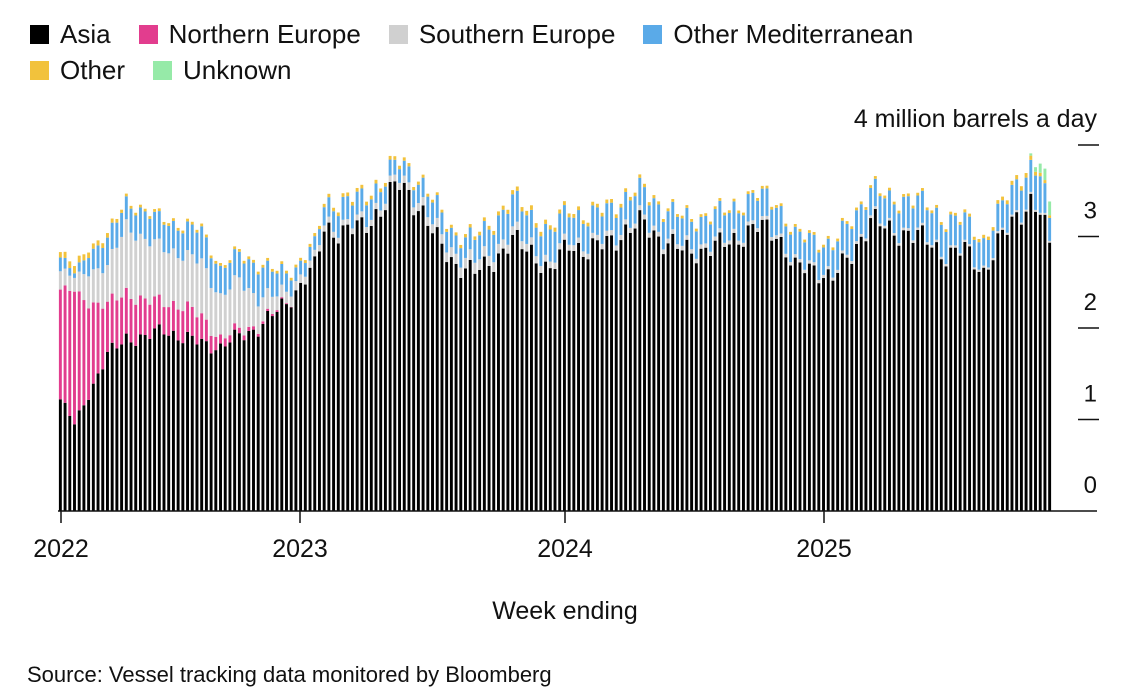  I want to click on x-tick-label: 2024, so click(565, 549).